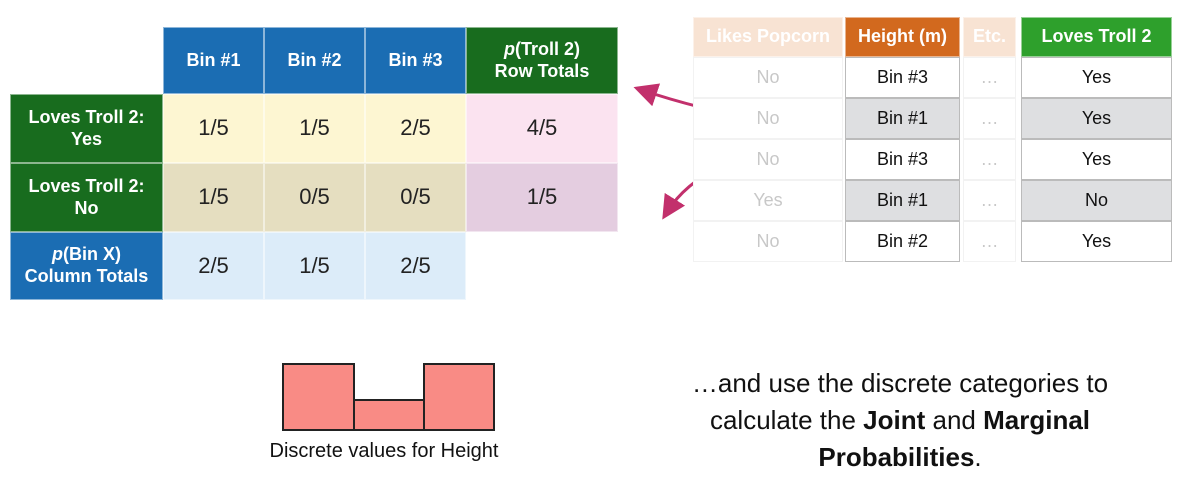  I want to click on column-header: Loves Troll 2, so click(1096, 37).